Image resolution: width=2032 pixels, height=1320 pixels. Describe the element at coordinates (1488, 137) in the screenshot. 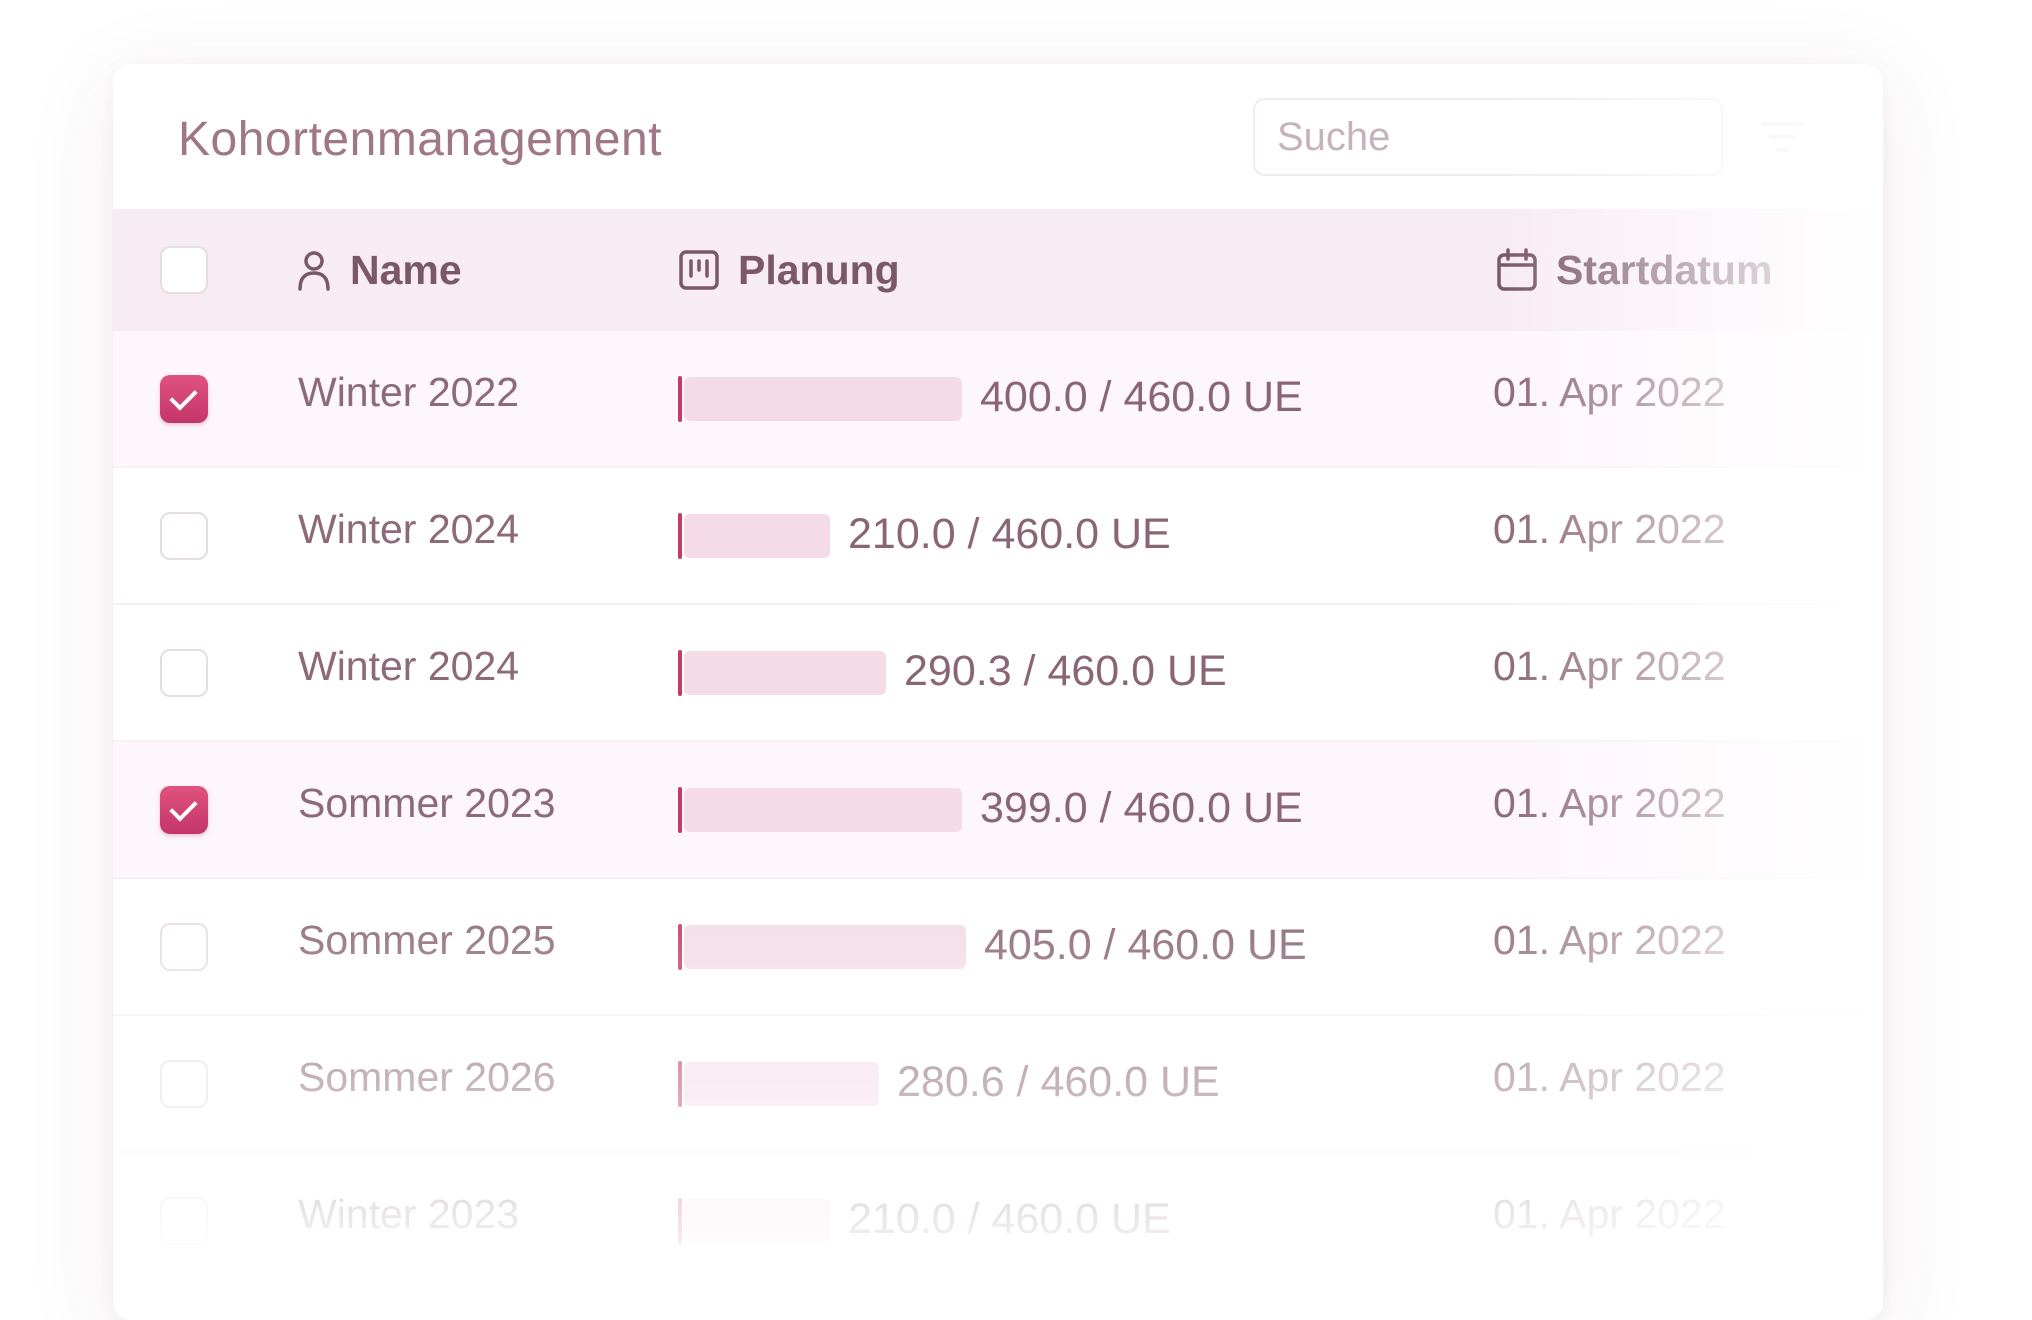

I see `search-input` at that location.